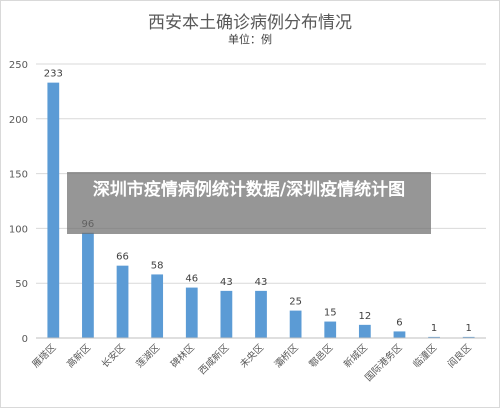  Describe the element at coordinates (425, 355) in the screenshot. I see `x-tick-label: 临潼区` at that location.